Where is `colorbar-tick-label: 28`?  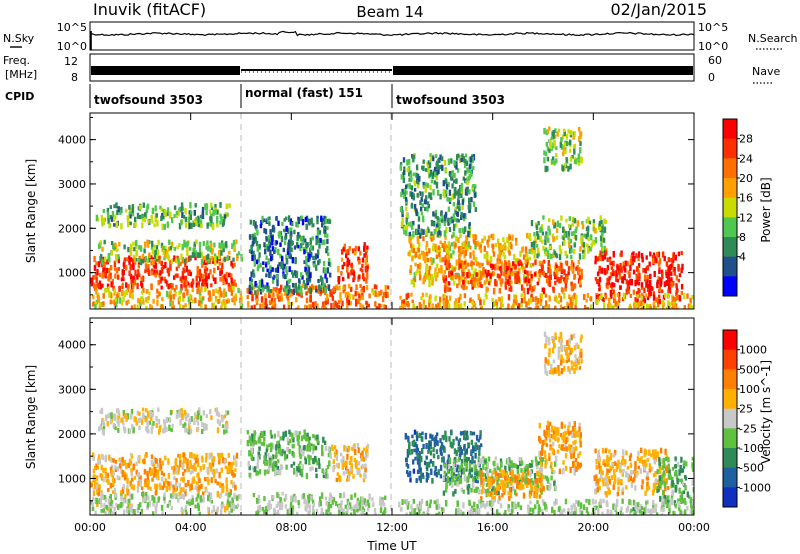
colorbar-tick-label: 28 is located at coordinates (746, 139).